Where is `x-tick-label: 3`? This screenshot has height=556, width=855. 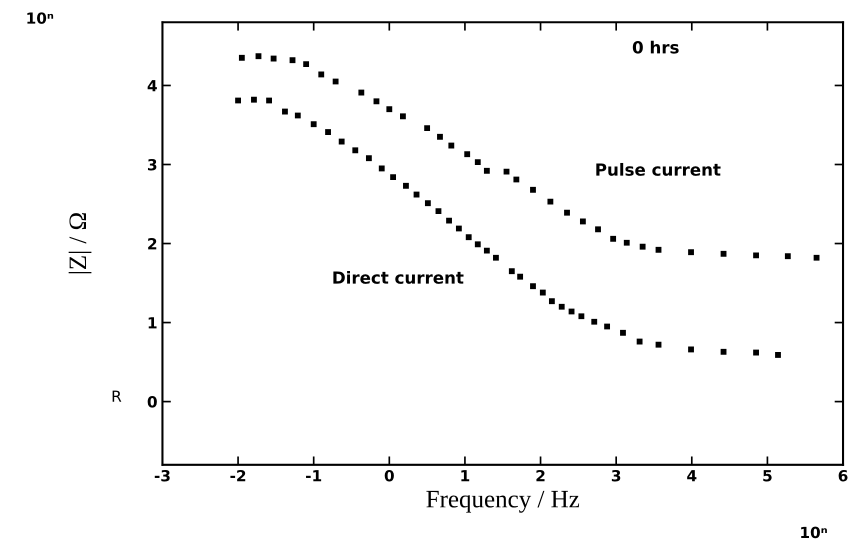 x-tick-label: 3 is located at coordinates (616, 476).